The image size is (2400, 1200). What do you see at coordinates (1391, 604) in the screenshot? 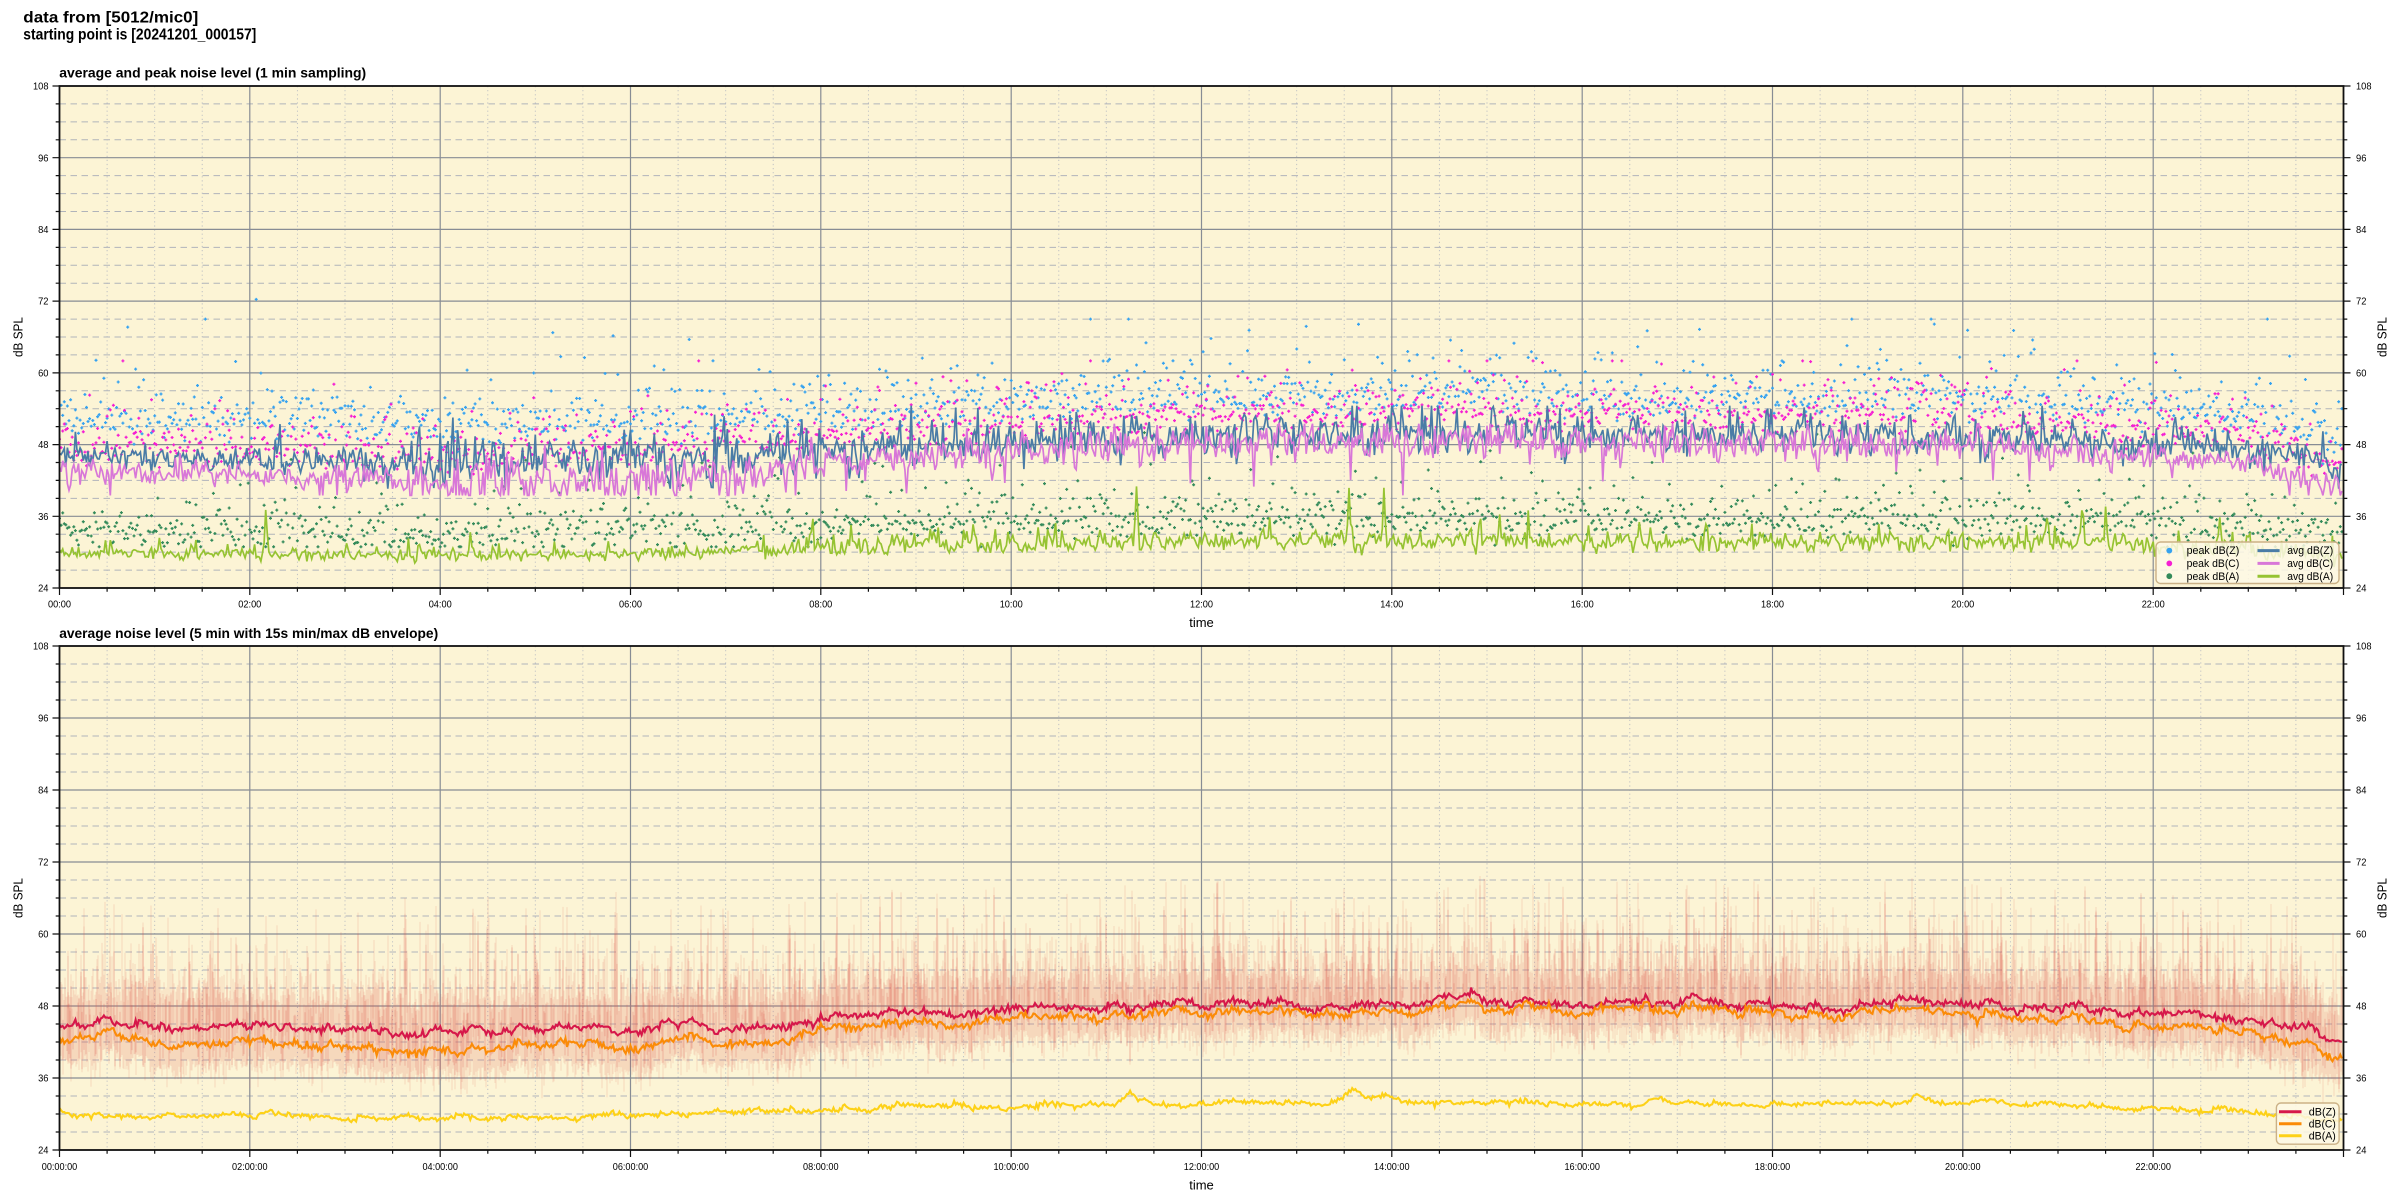
I see `svg-text: 14:00` at bounding box center [1391, 604].